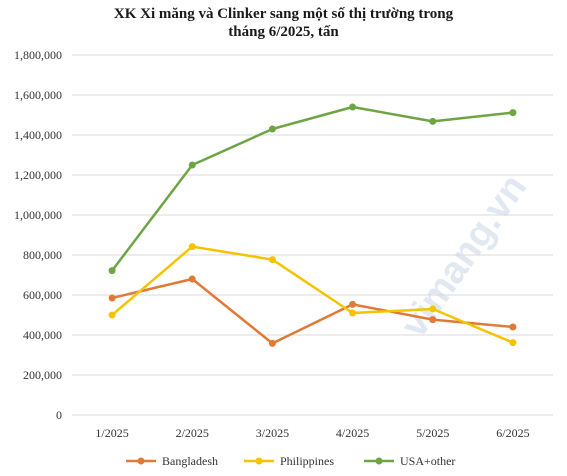 The image size is (567, 476). I want to click on x-tick-label: 2/2025, so click(192, 433).